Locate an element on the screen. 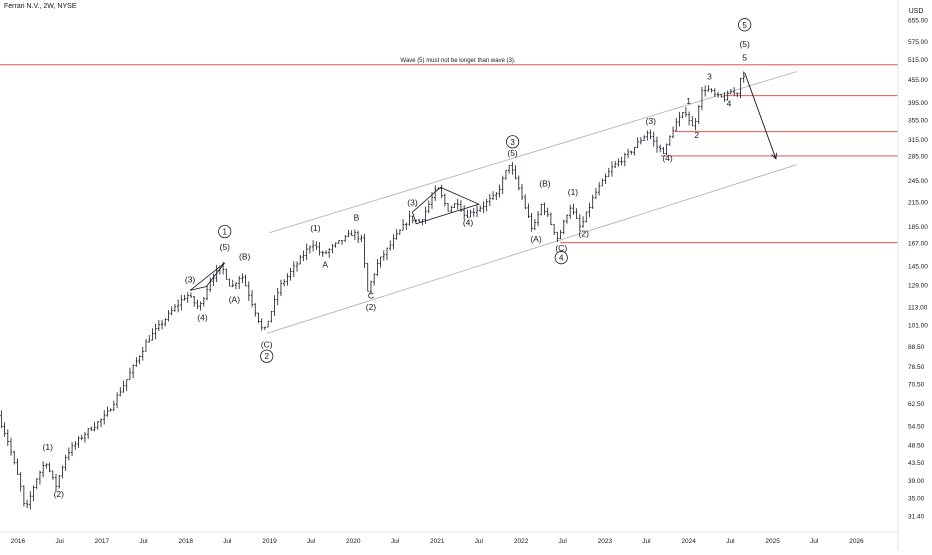 The width and height of the screenshot is (932, 555). wave-label: (B) is located at coordinates (245, 257).